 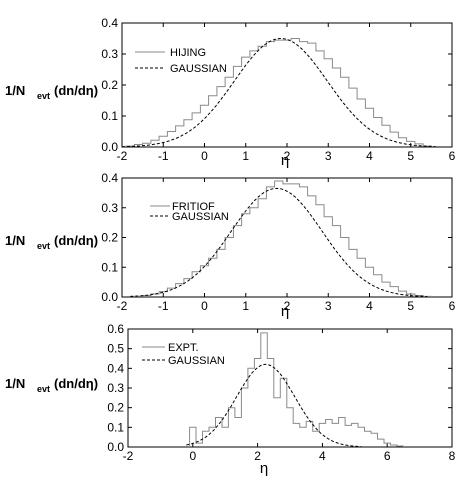 I want to click on legend: FRITIOF GAUSSIAN, so click(x=189, y=212).